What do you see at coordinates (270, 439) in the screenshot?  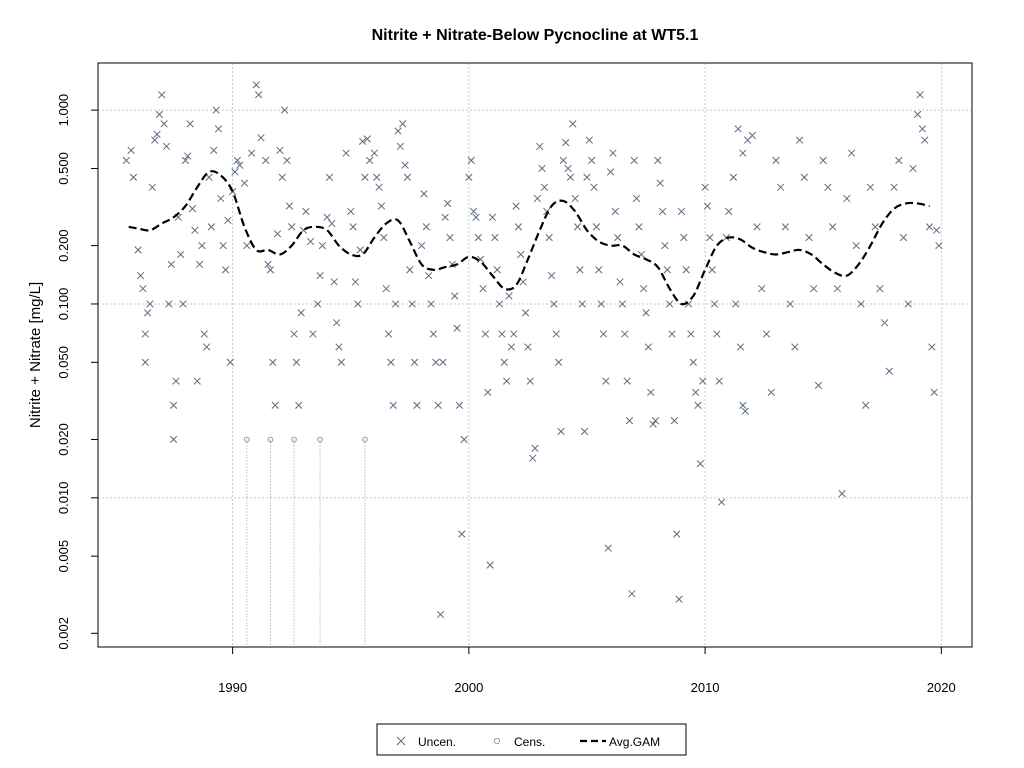 I see `censored-point` at bounding box center [270, 439].